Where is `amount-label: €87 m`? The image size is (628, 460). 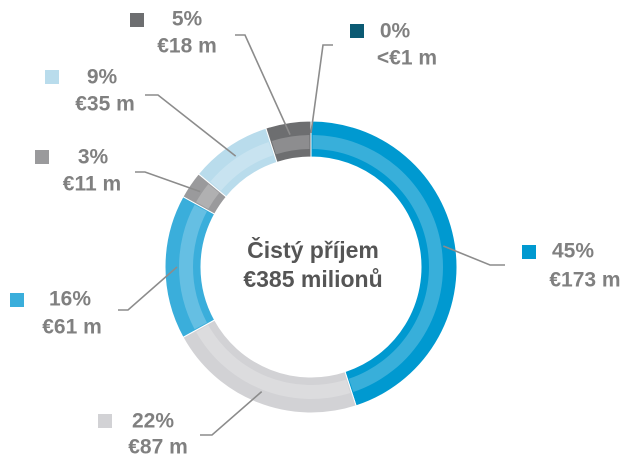 amount-label: €87 m is located at coordinates (158, 447).